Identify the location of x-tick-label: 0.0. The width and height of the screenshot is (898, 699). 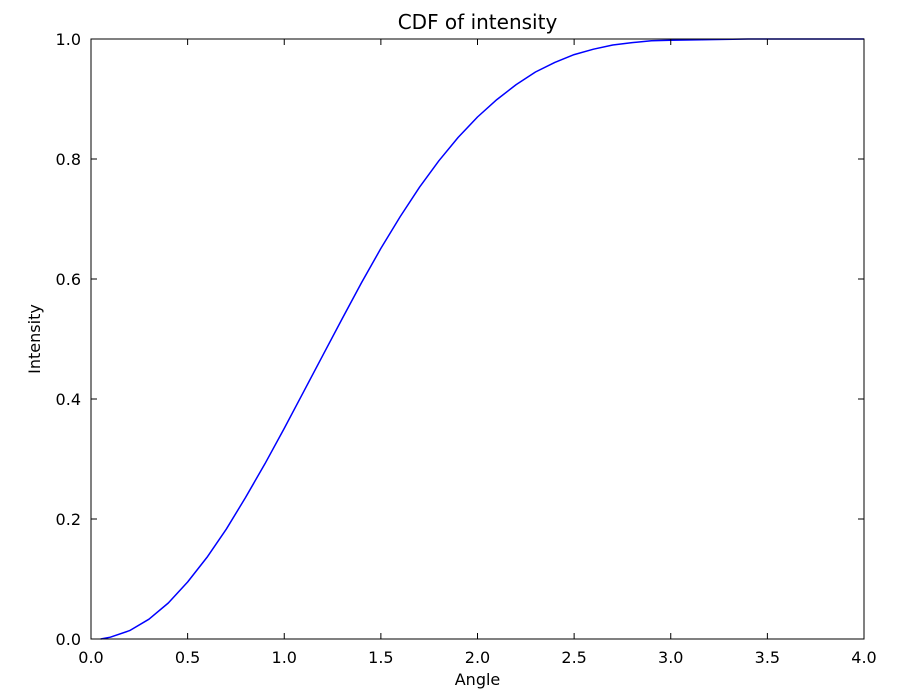
(90, 657).